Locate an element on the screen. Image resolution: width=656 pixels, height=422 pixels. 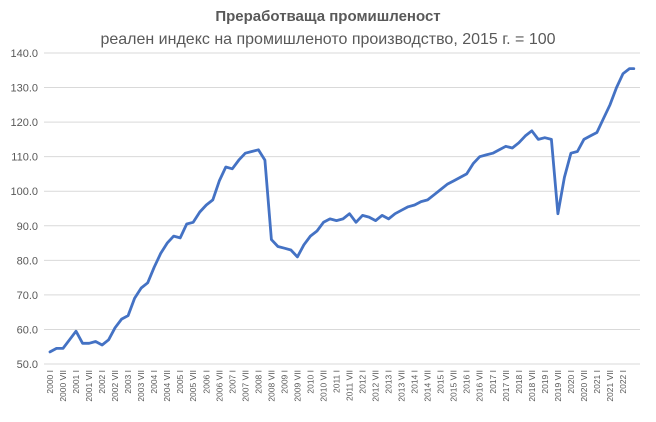
x-tick-label: 2013 I is located at coordinates (389, 382).